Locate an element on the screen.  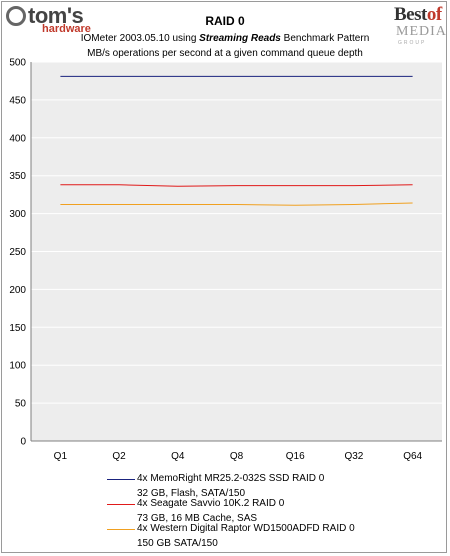
x-tick-label: Q4 is located at coordinates (178, 456).